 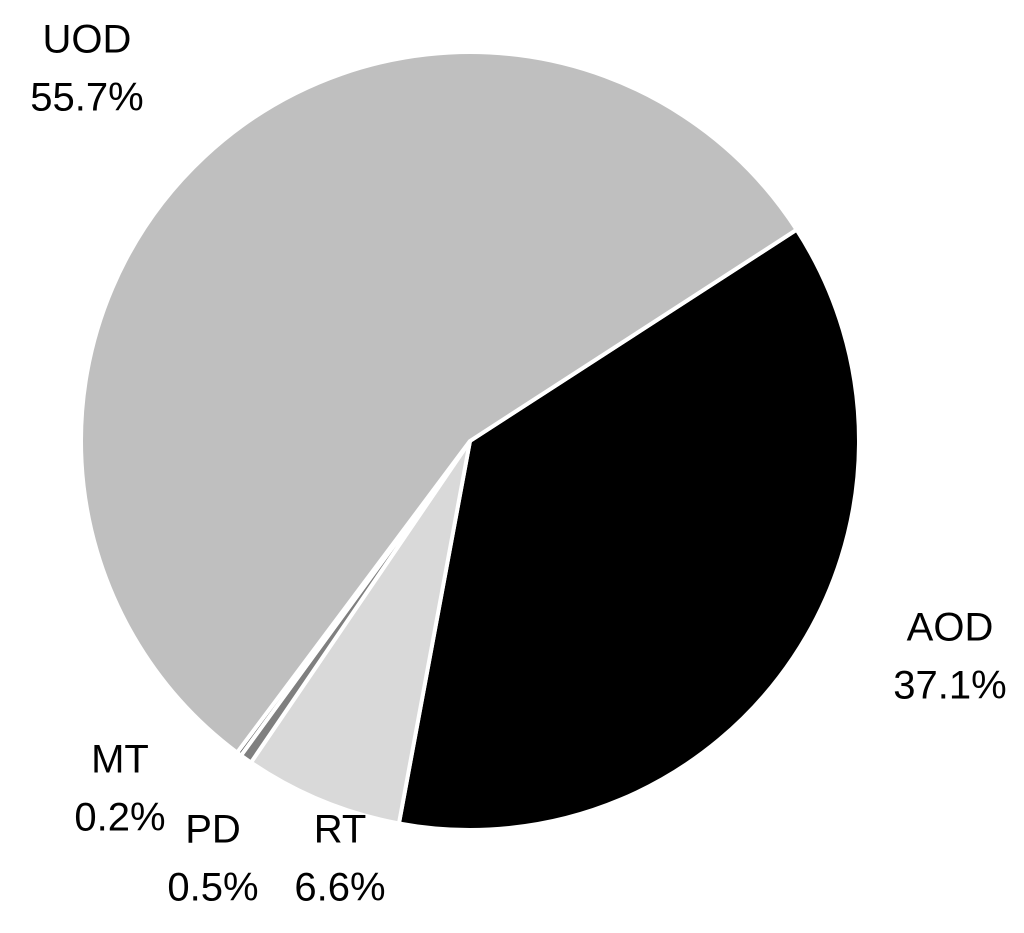 What do you see at coordinates (360, 632) in the screenshot?
I see `pie-slice` at bounding box center [360, 632].